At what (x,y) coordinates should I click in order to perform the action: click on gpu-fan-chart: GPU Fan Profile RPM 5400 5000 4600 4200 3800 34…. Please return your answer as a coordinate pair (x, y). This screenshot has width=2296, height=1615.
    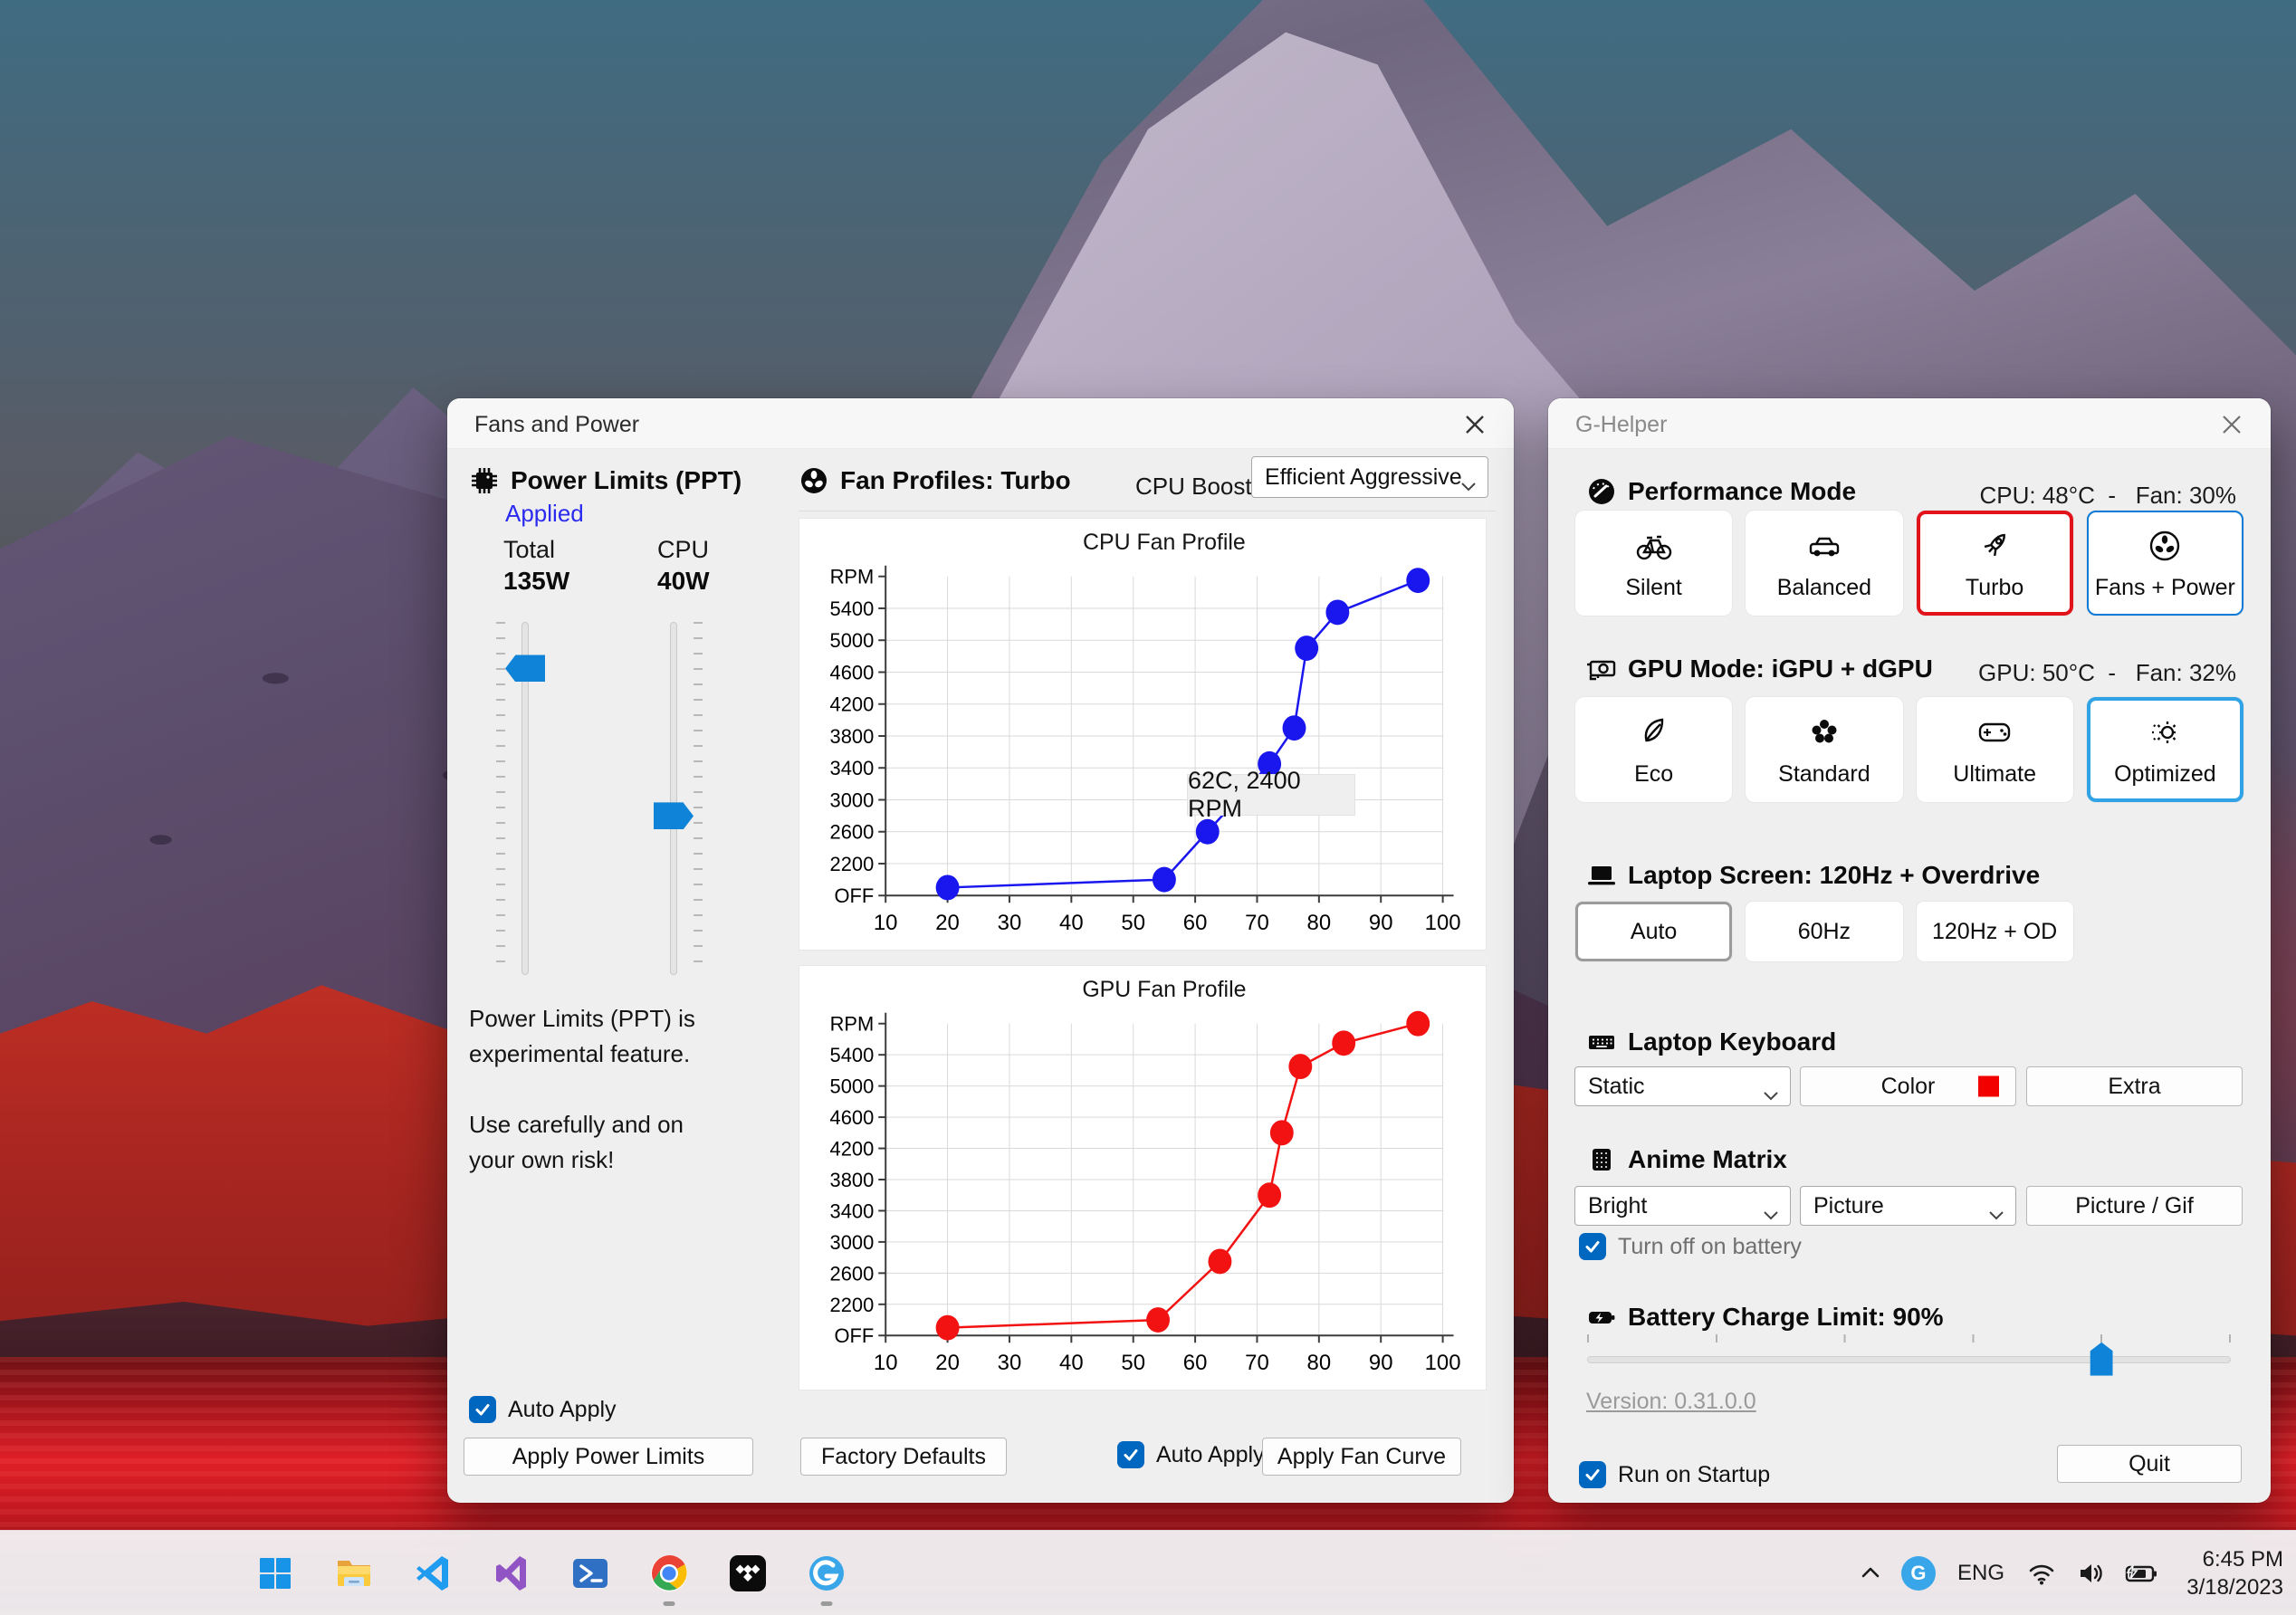
    Looking at the image, I should click on (1142, 1178).